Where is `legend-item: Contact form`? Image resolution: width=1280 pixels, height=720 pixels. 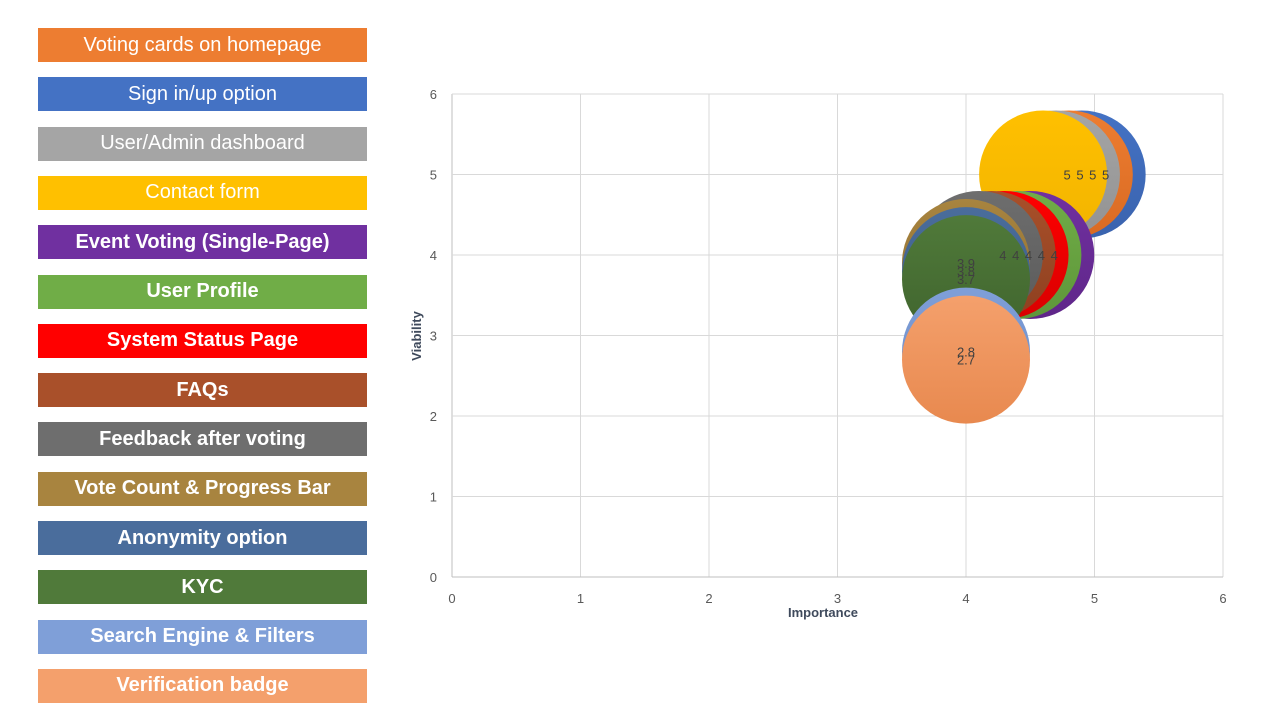 legend-item: Contact form is located at coordinates (202, 192).